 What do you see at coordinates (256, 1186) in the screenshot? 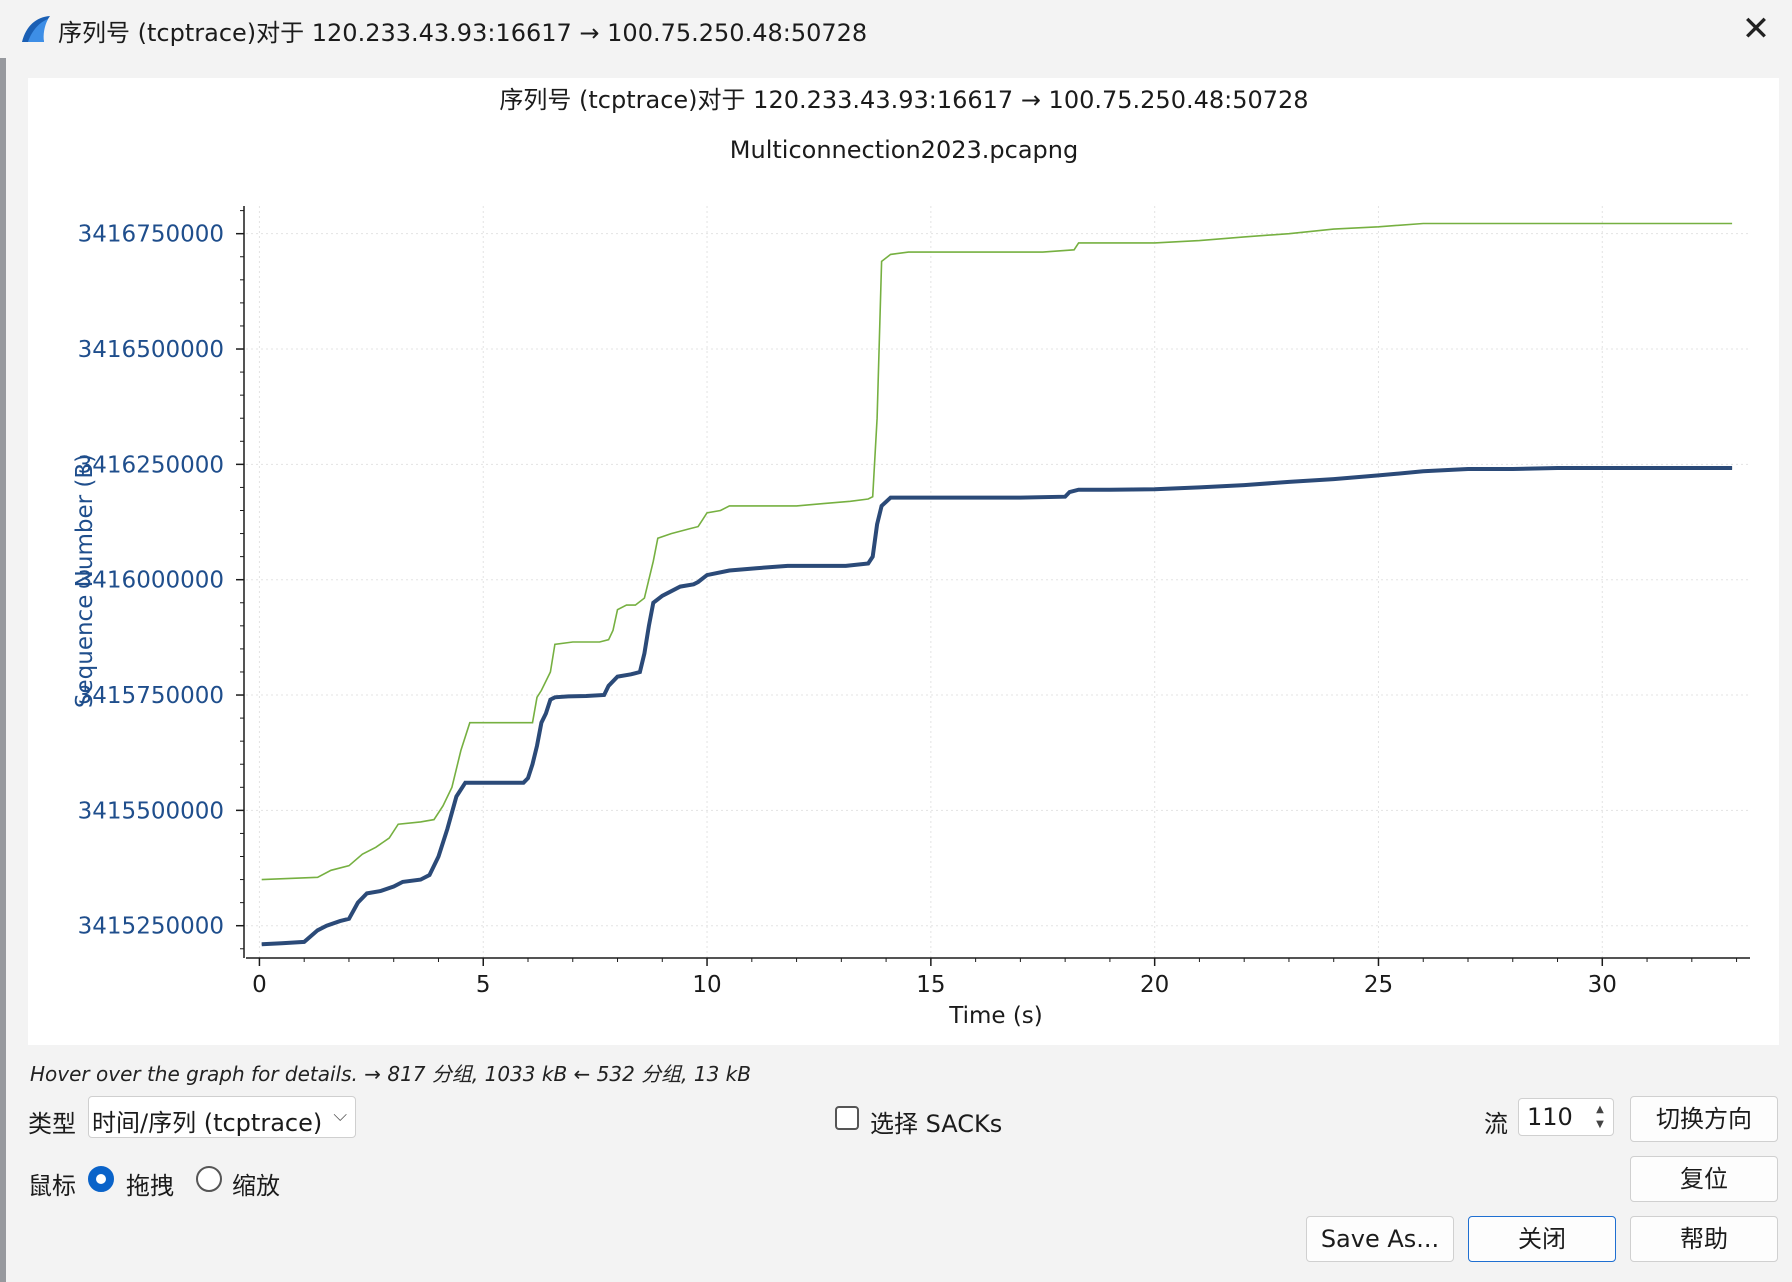
I see `zoom-label: 缩放` at bounding box center [256, 1186].